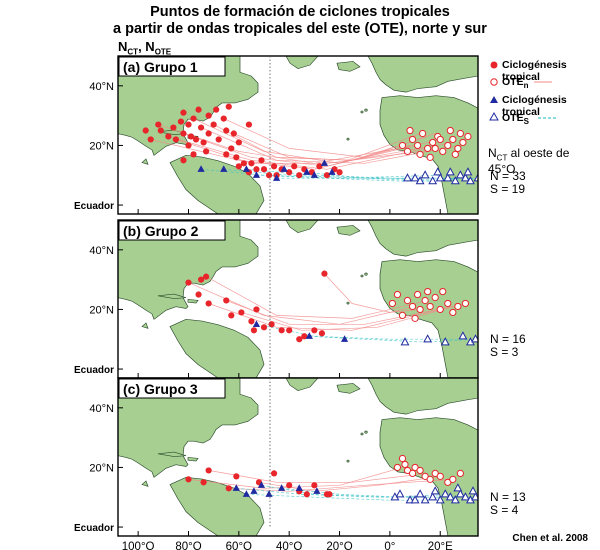 This screenshot has height=550, width=600. I want to click on legend-south-wave-sub: S, so click(526, 122).